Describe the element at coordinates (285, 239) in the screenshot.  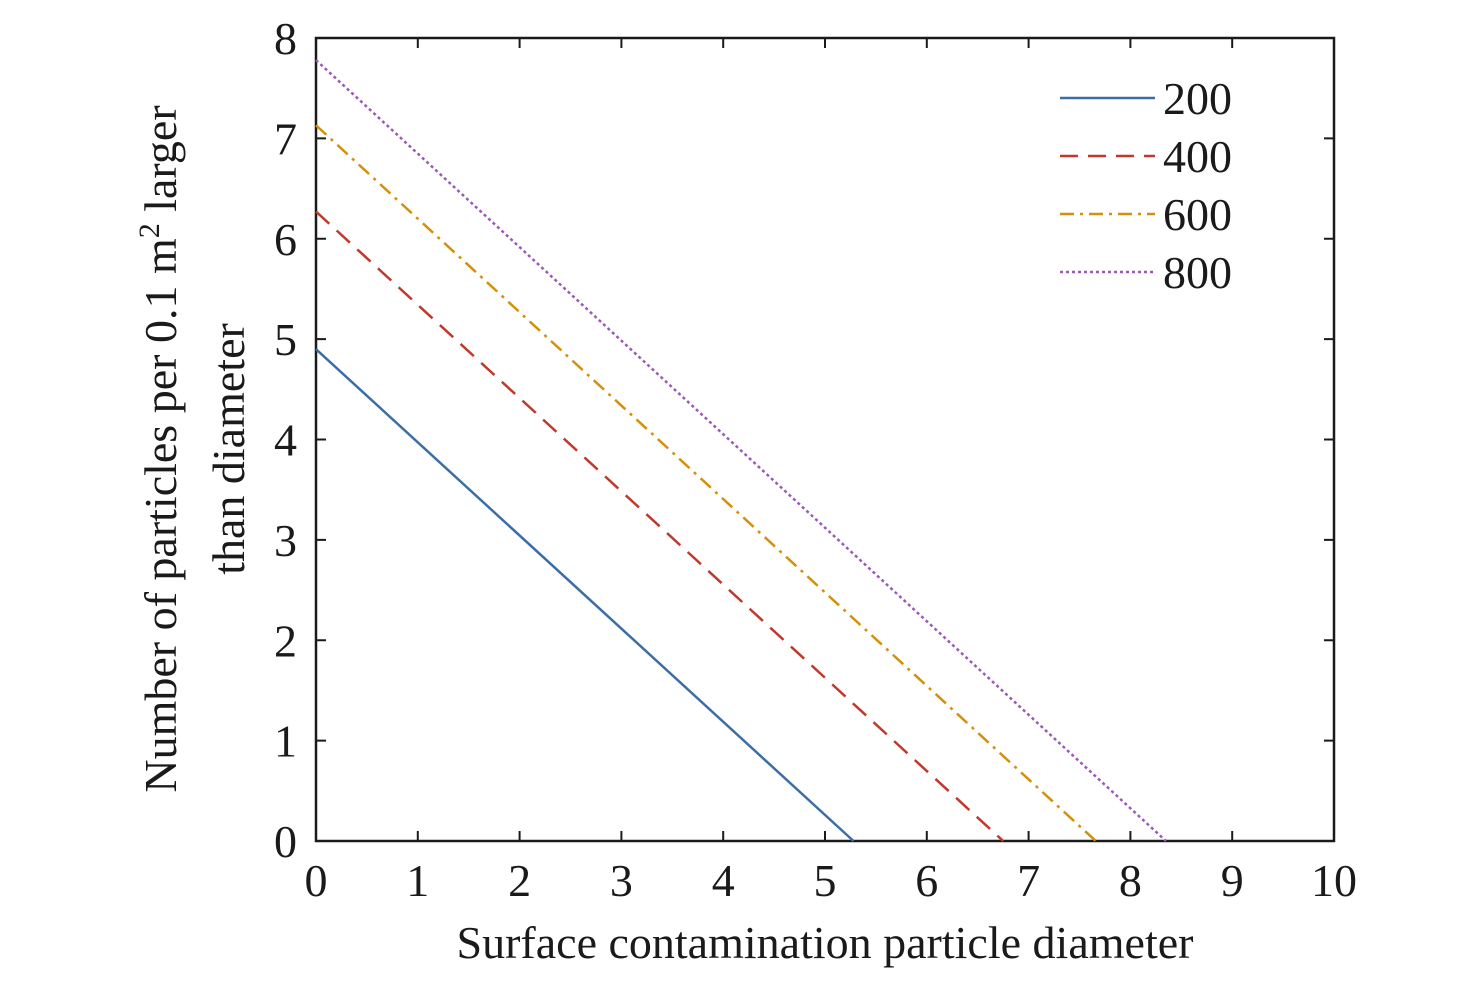
I see `y-tick-label: 6` at that location.